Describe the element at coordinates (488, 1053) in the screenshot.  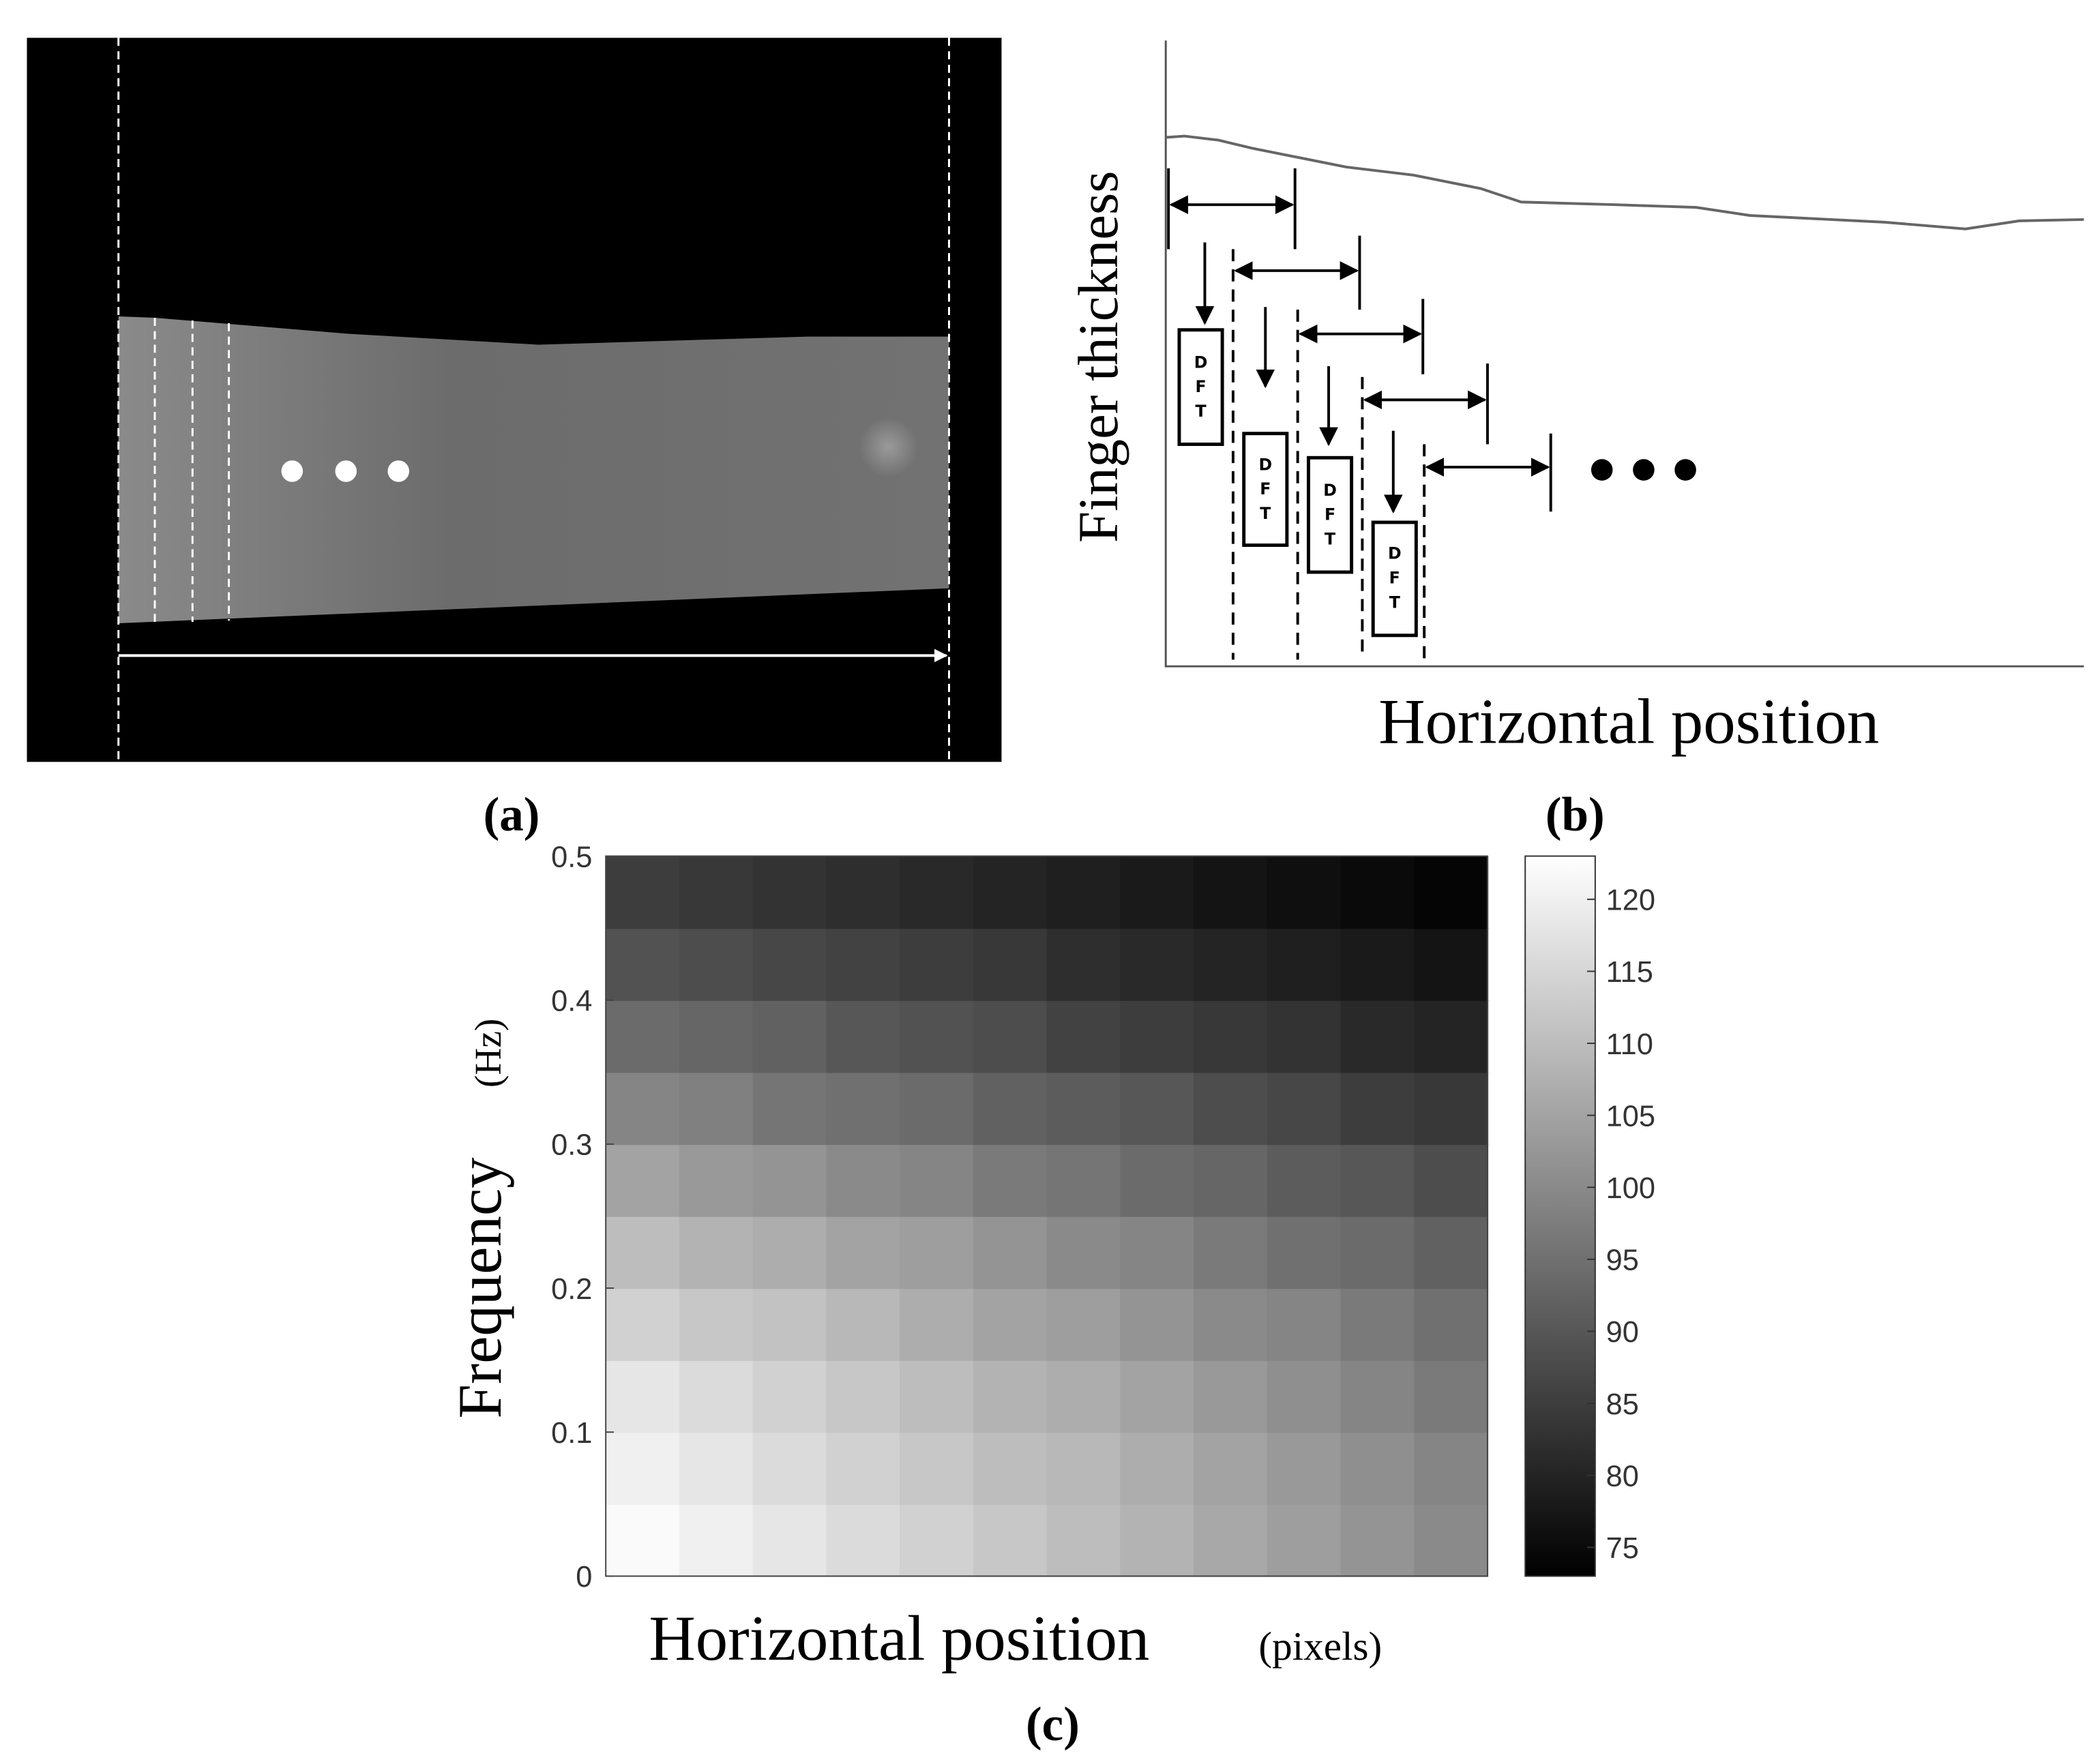
I see `y-axis-unit: (Hz)` at that location.